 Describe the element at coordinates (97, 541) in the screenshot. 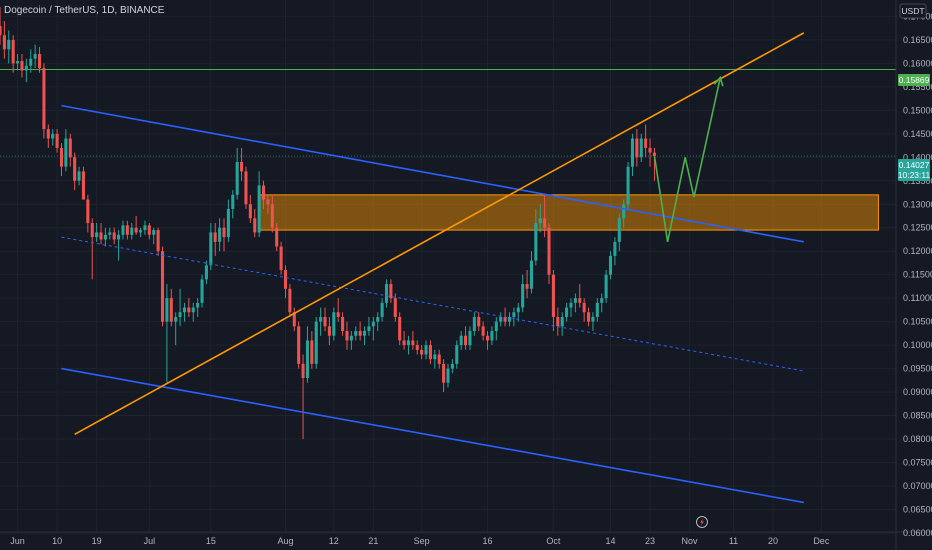

I see `time-tick-label: 19` at that location.